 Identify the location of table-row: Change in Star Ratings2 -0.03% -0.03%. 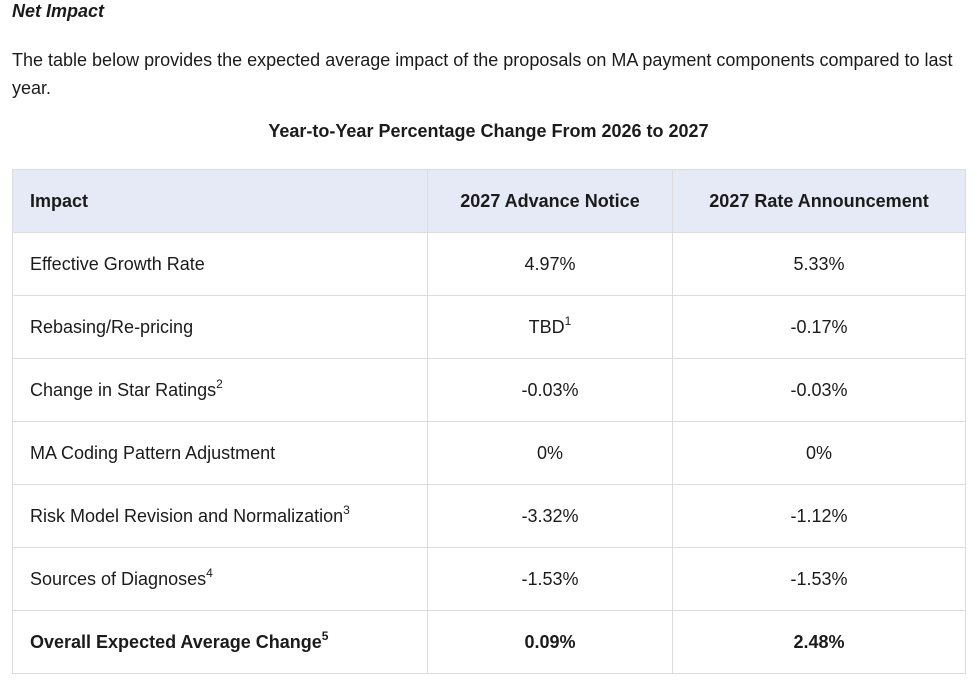
(489, 390).